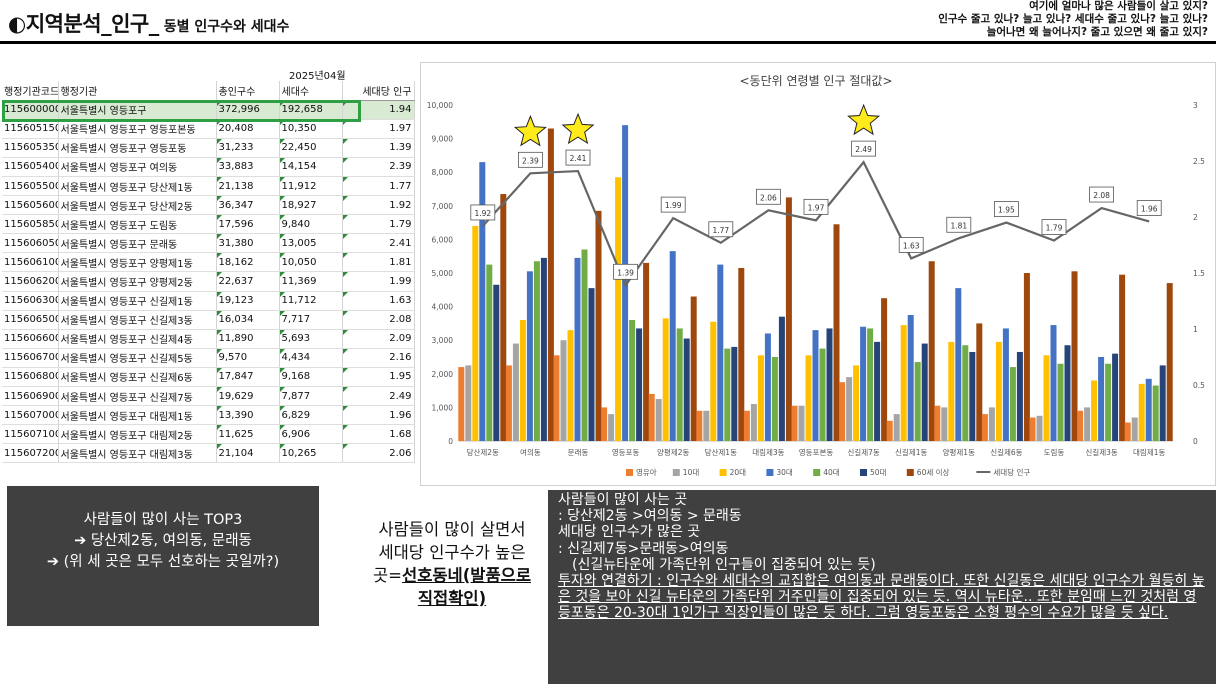 The image size is (1216, 684). Describe the element at coordinates (248, 339) in the screenshot. I see `table-cell: 11,890` at that location.